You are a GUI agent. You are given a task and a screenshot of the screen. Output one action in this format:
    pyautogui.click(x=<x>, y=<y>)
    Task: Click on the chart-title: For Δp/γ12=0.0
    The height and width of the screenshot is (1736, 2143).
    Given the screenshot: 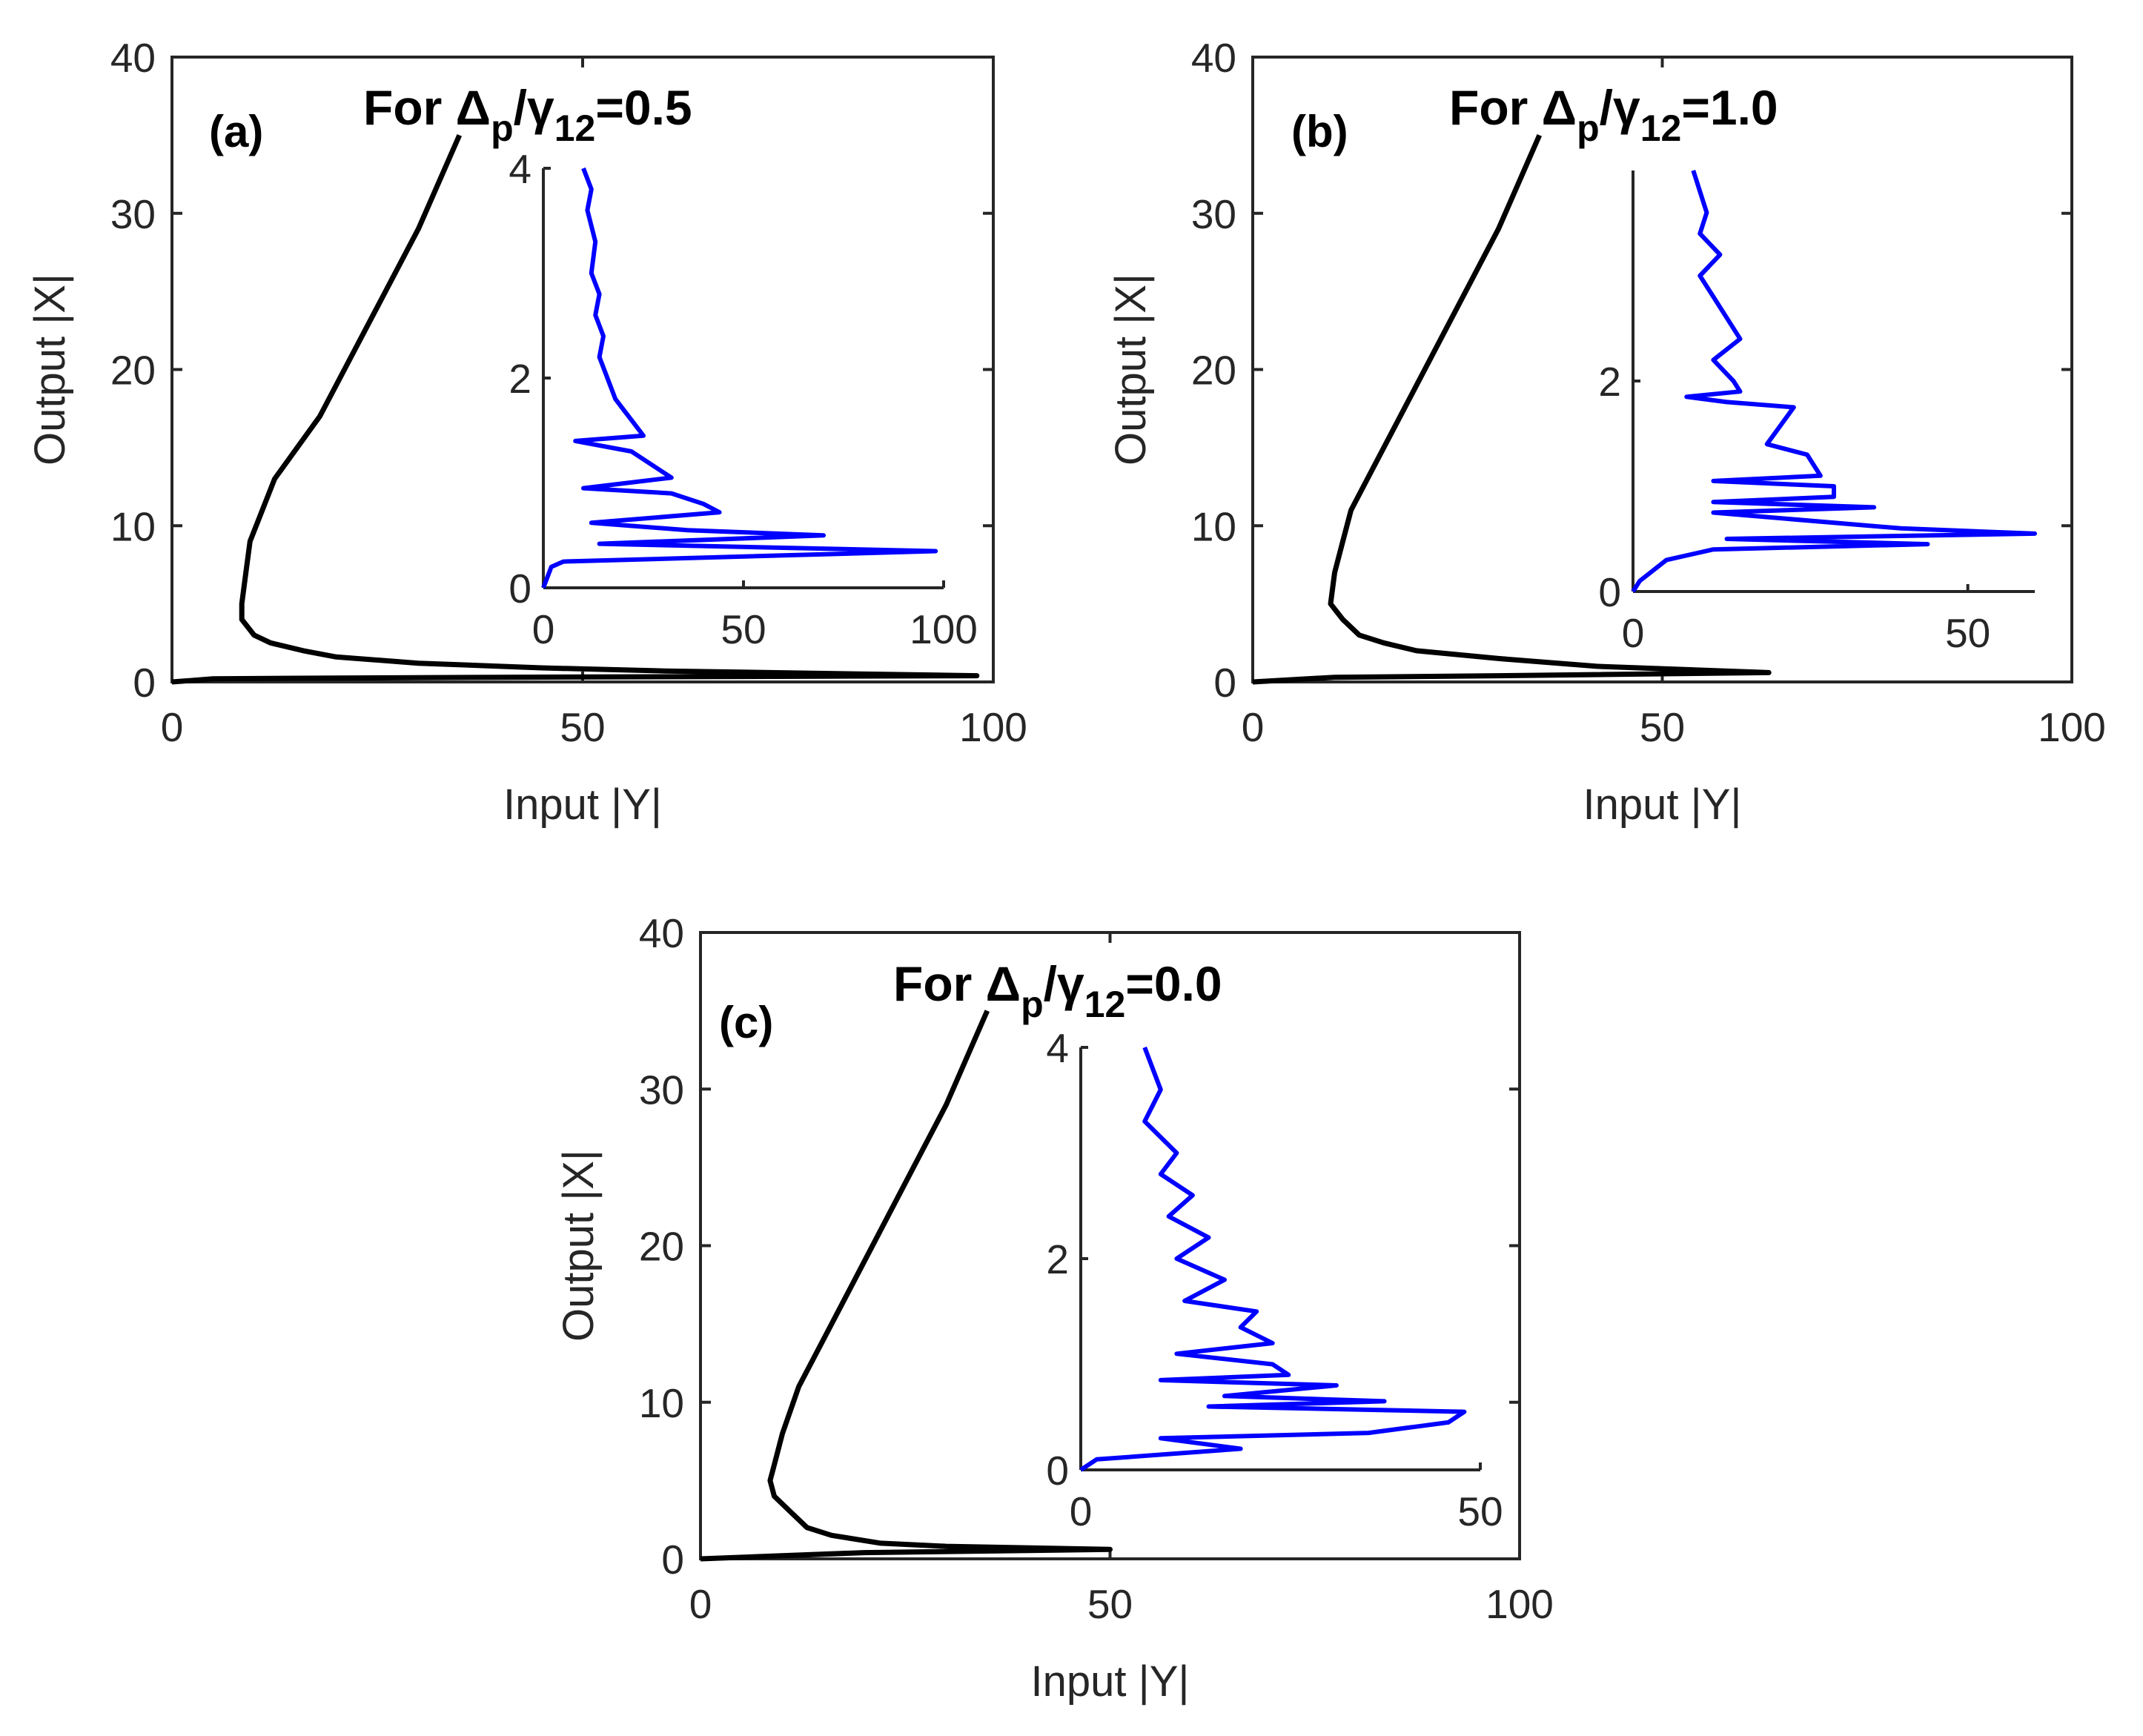 What is the action you would take?
    pyautogui.click(x=1057, y=991)
    